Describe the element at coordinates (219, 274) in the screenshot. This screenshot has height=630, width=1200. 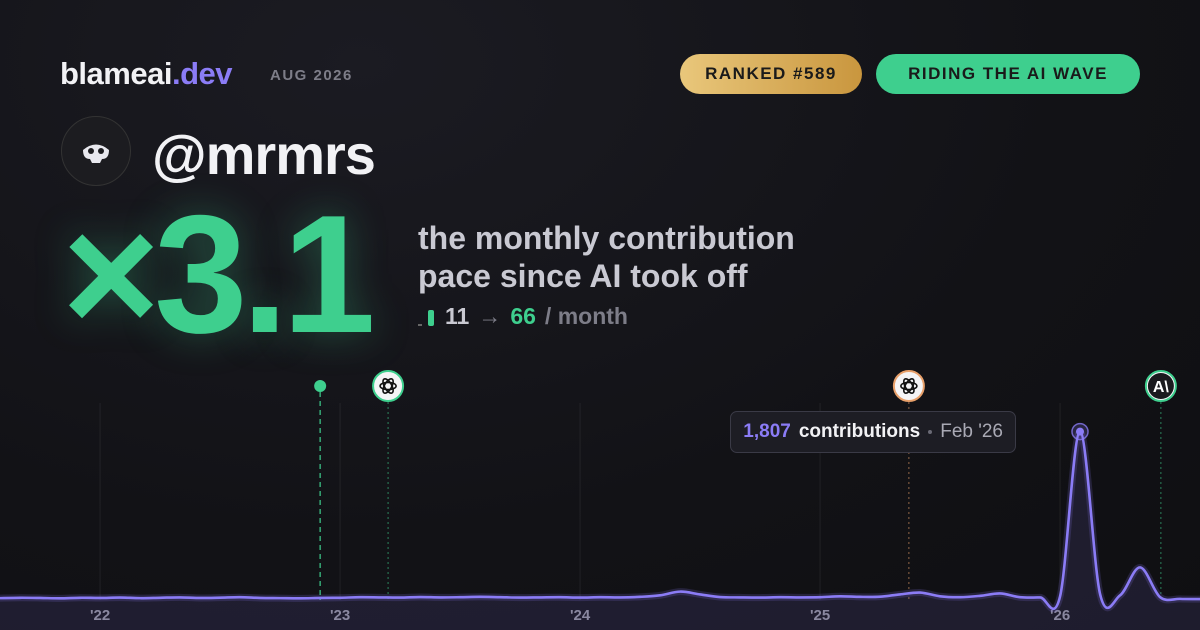
I see `multiplier: ×3.1` at that location.